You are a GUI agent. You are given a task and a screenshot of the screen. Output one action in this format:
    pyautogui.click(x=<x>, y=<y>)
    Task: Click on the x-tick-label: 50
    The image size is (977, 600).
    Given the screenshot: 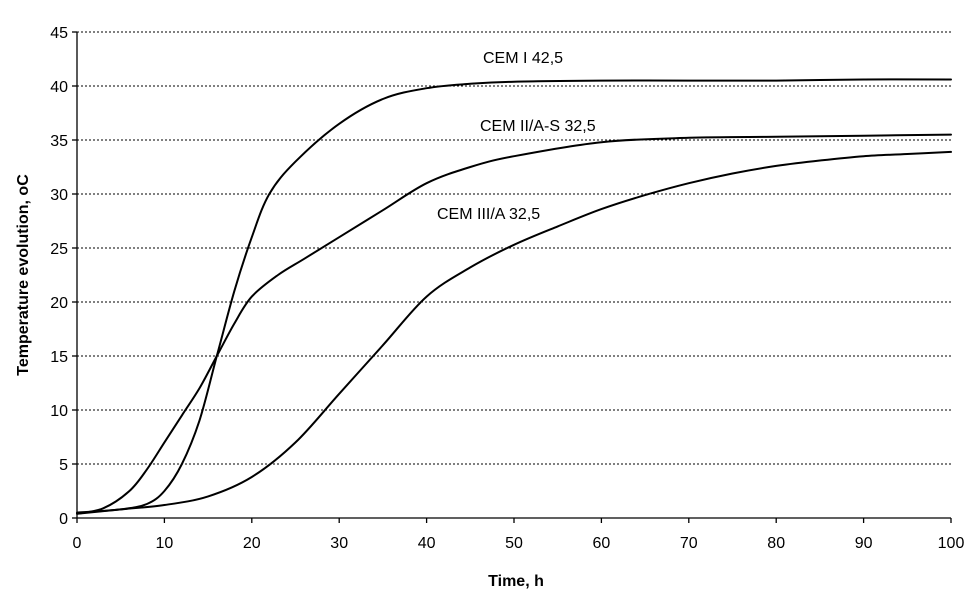 What is the action you would take?
    pyautogui.click(x=514, y=543)
    